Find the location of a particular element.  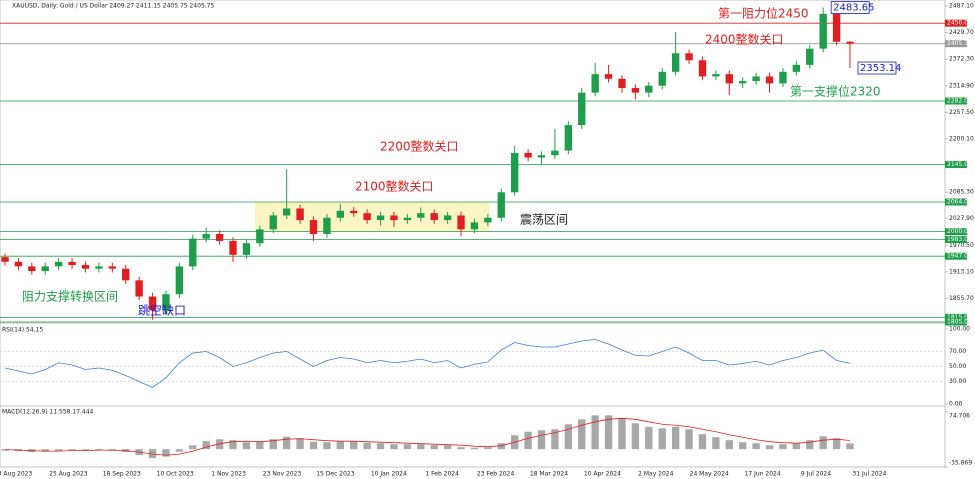

level-label: 1805.00 is located at coordinates (959, 322).